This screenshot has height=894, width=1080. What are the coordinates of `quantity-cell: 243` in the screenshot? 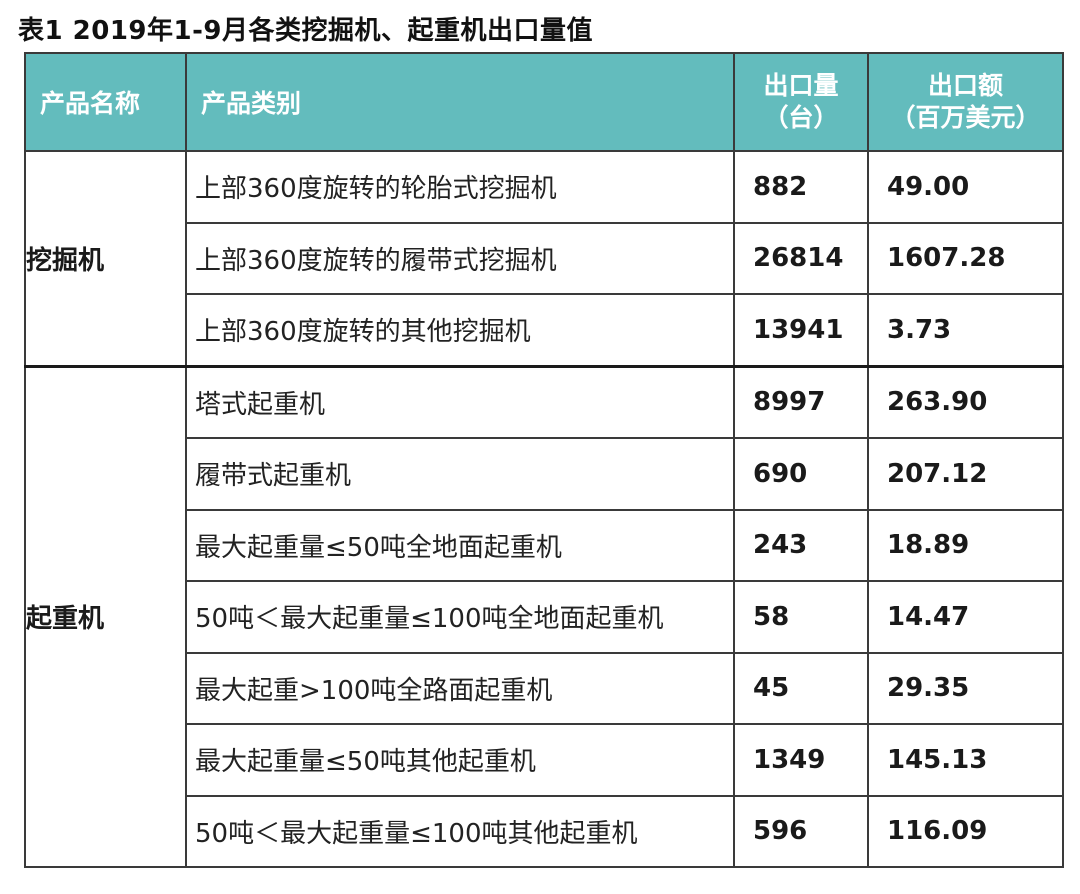 It's located at (801, 545).